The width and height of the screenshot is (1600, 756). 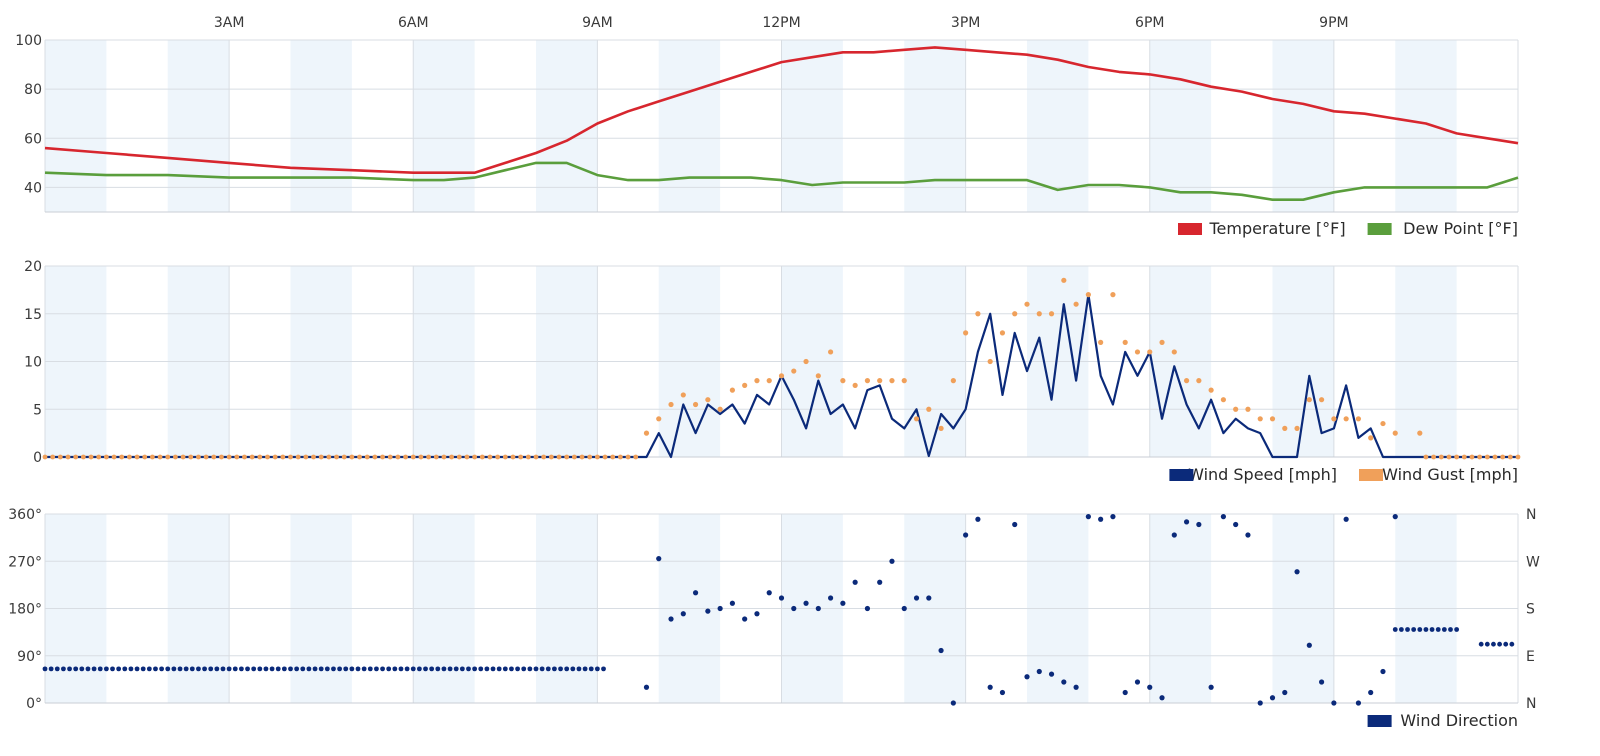 I want to click on legend-label: Temperature [°F], so click(x=1276, y=228).